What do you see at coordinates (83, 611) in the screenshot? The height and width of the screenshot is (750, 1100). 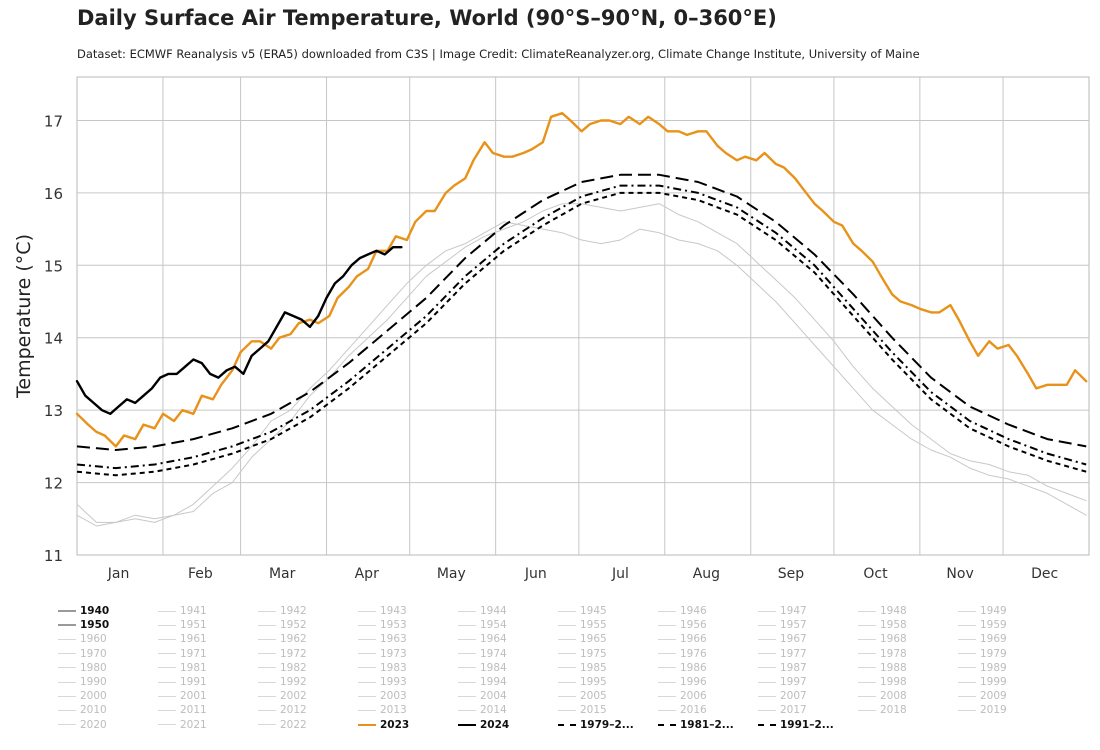 I see `legend-item: 1940` at bounding box center [83, 611].